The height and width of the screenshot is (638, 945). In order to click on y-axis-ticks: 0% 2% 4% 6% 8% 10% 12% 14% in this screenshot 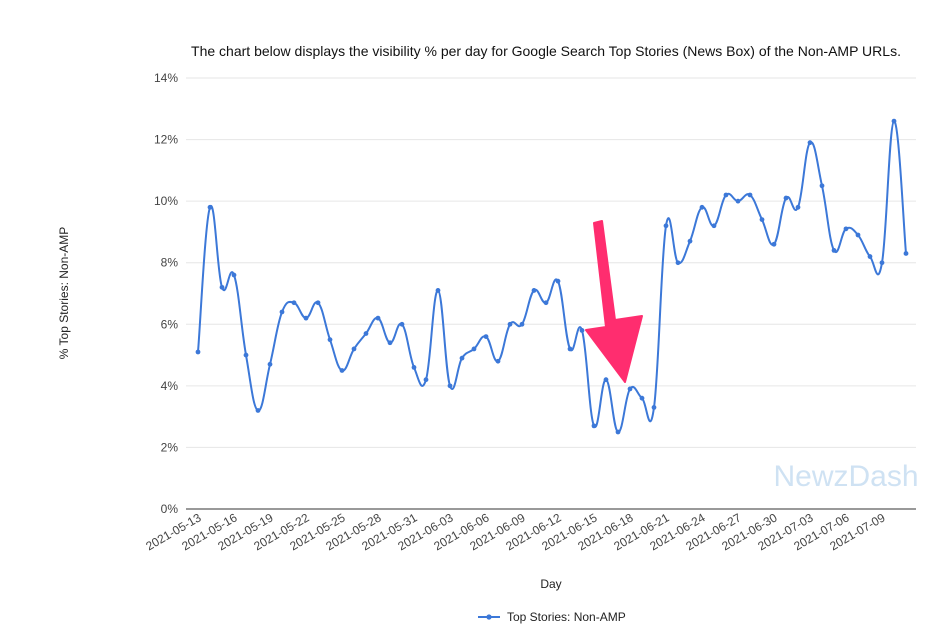, I will do `click(166, 293)`.